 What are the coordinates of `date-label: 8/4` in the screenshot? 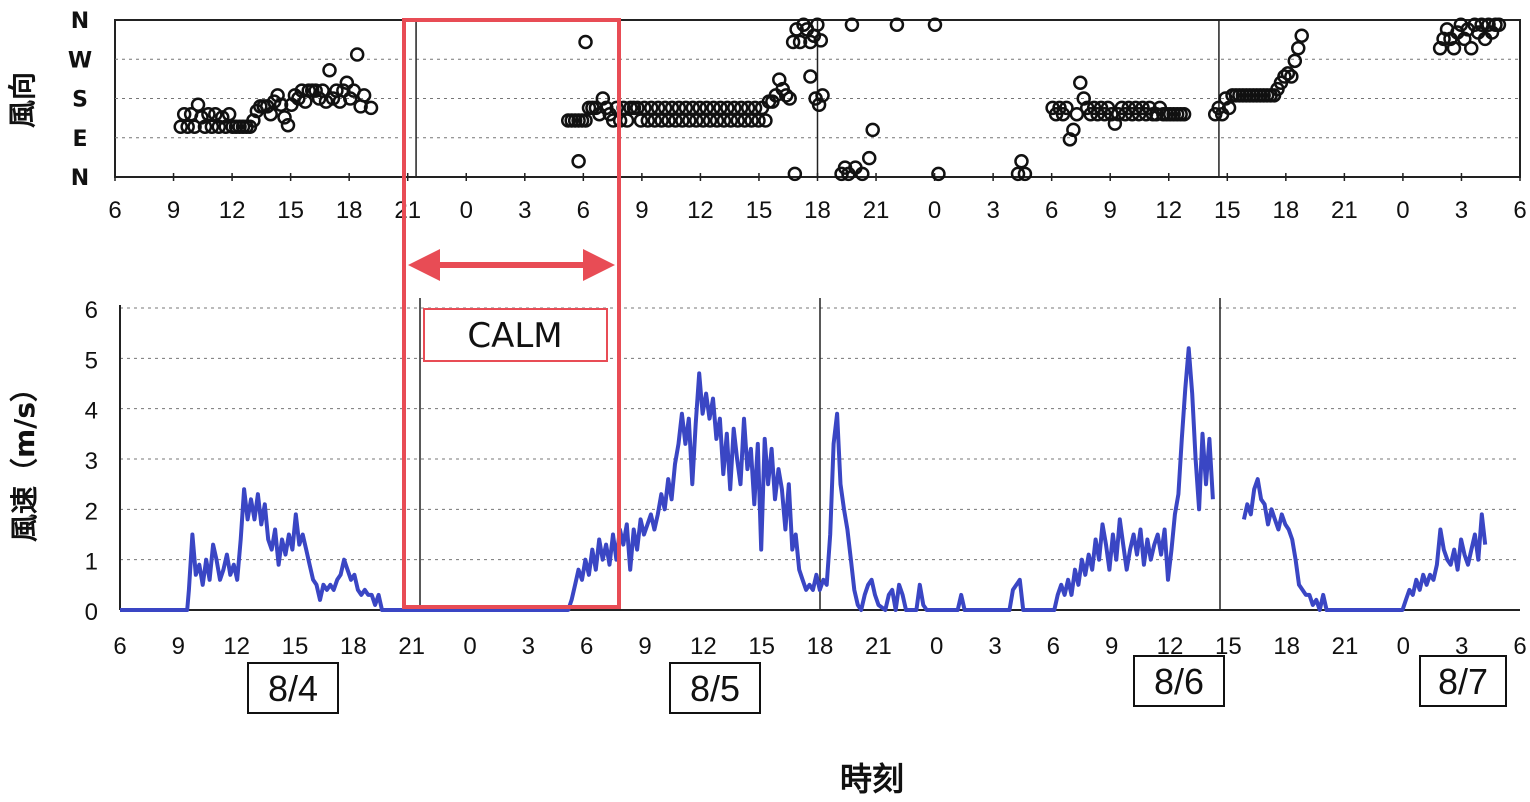 It's located at (293, 688).